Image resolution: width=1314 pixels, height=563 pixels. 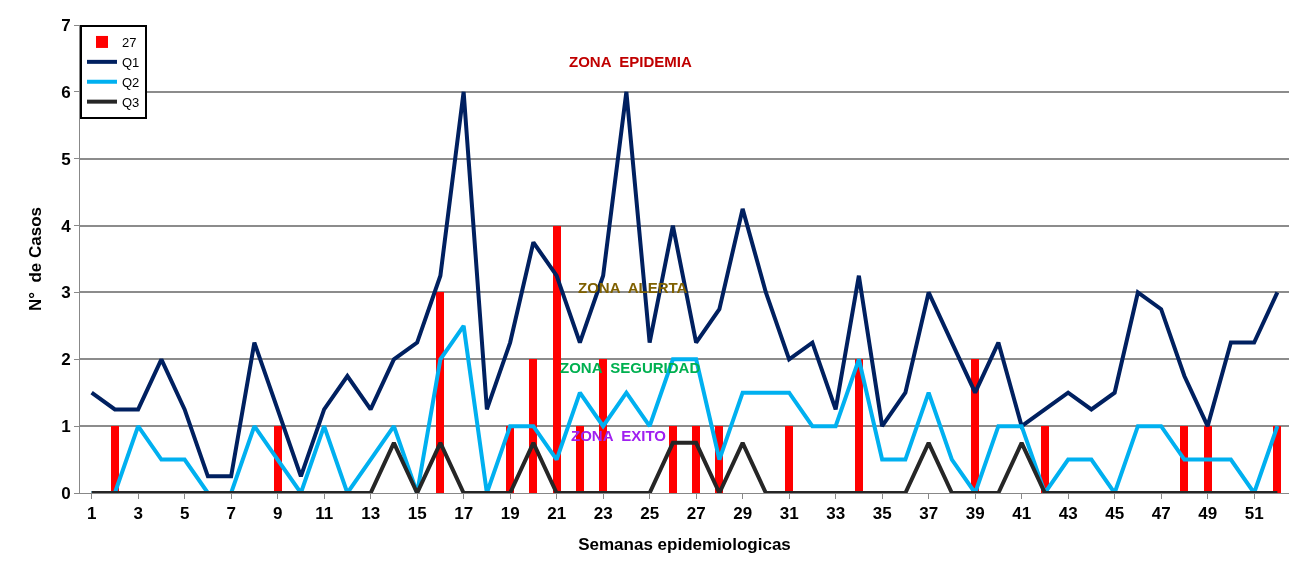 I want to click on x-tick-label: 31, so click(x=789, y=514).